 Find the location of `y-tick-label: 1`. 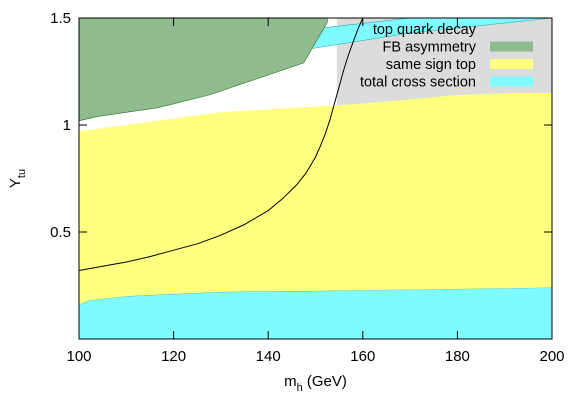

y-tick-label: 1 is located at coordinates (67, 125).